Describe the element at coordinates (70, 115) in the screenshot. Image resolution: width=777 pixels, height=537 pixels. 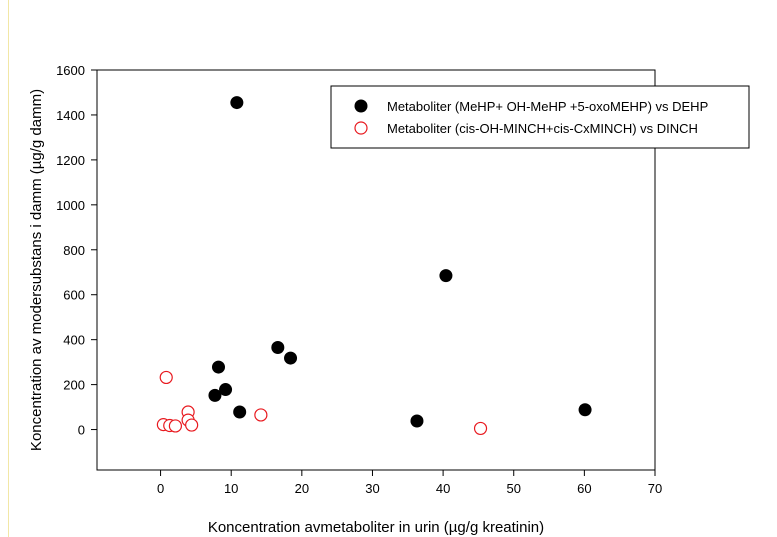
I see `y-tick-label: 1400` at that location.